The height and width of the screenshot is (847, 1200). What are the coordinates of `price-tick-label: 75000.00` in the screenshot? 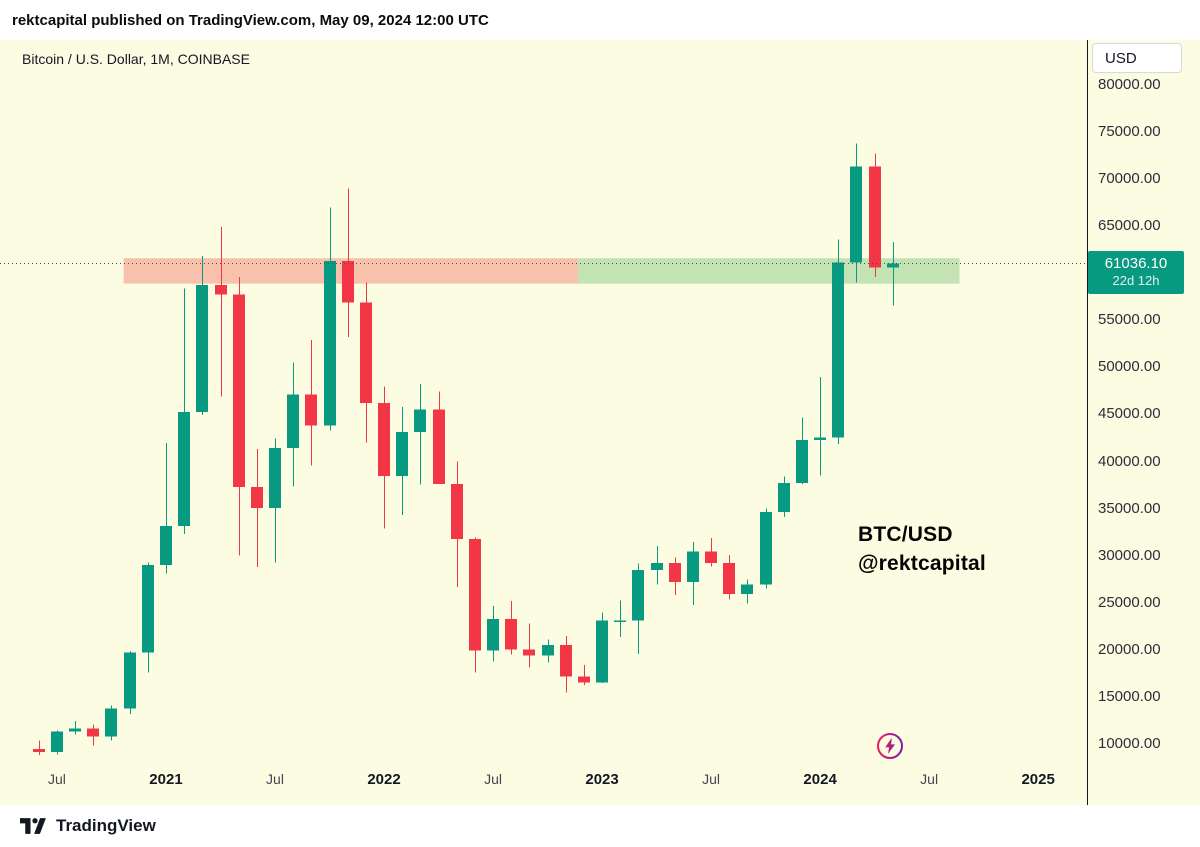 It's located at (1129, 132).